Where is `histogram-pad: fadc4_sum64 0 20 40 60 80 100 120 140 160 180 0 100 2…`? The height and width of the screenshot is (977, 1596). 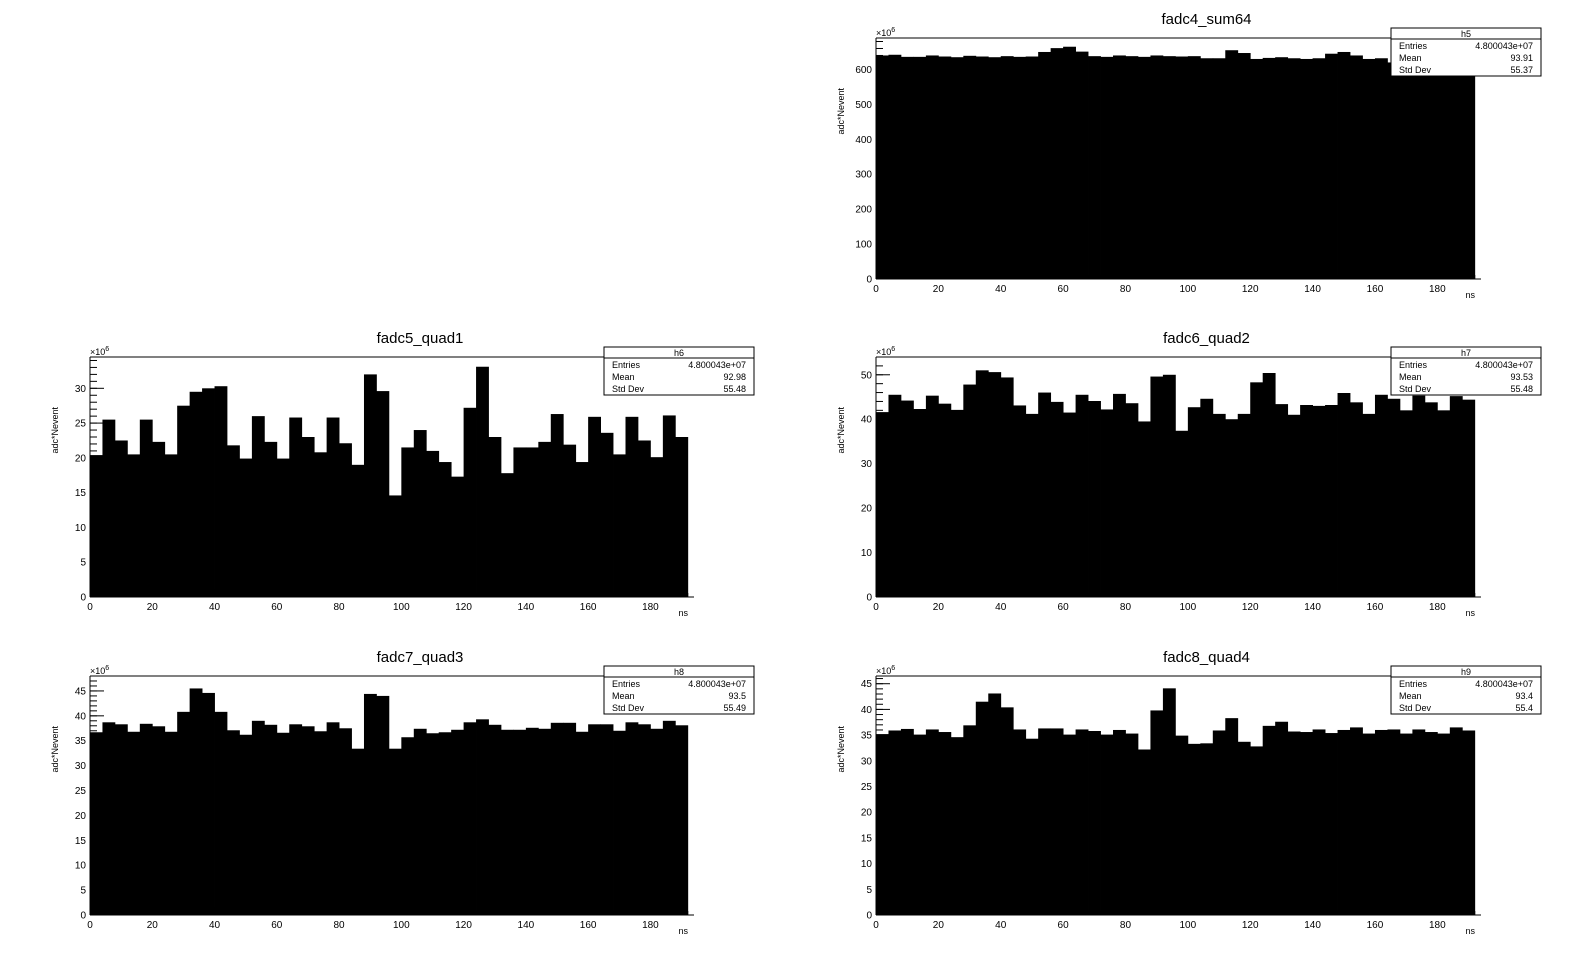
histogram-pad: fadc4_sum64 0 20 40 60 80 100 120 140 160 180 0 100 2… is located at coordinates (1189, 155).